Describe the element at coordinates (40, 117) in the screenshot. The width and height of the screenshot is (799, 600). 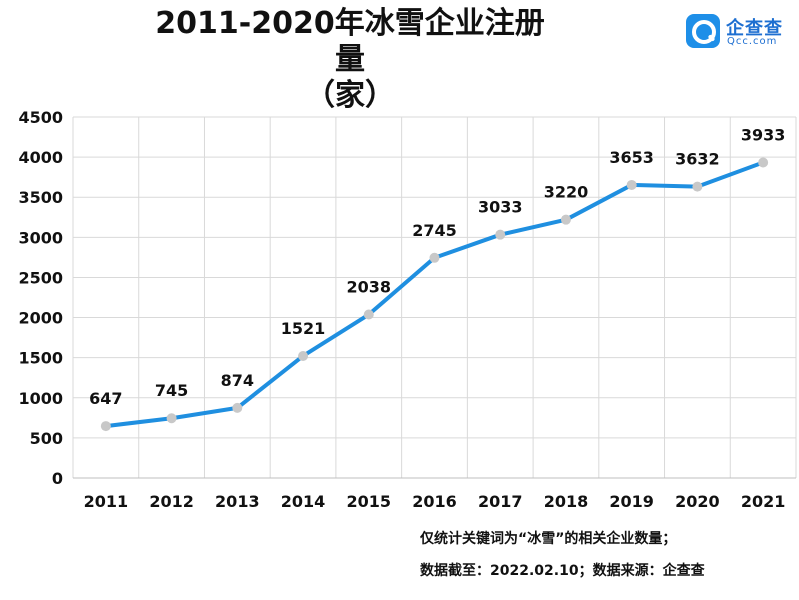
I see `y-tick-label: 4500` at that location.